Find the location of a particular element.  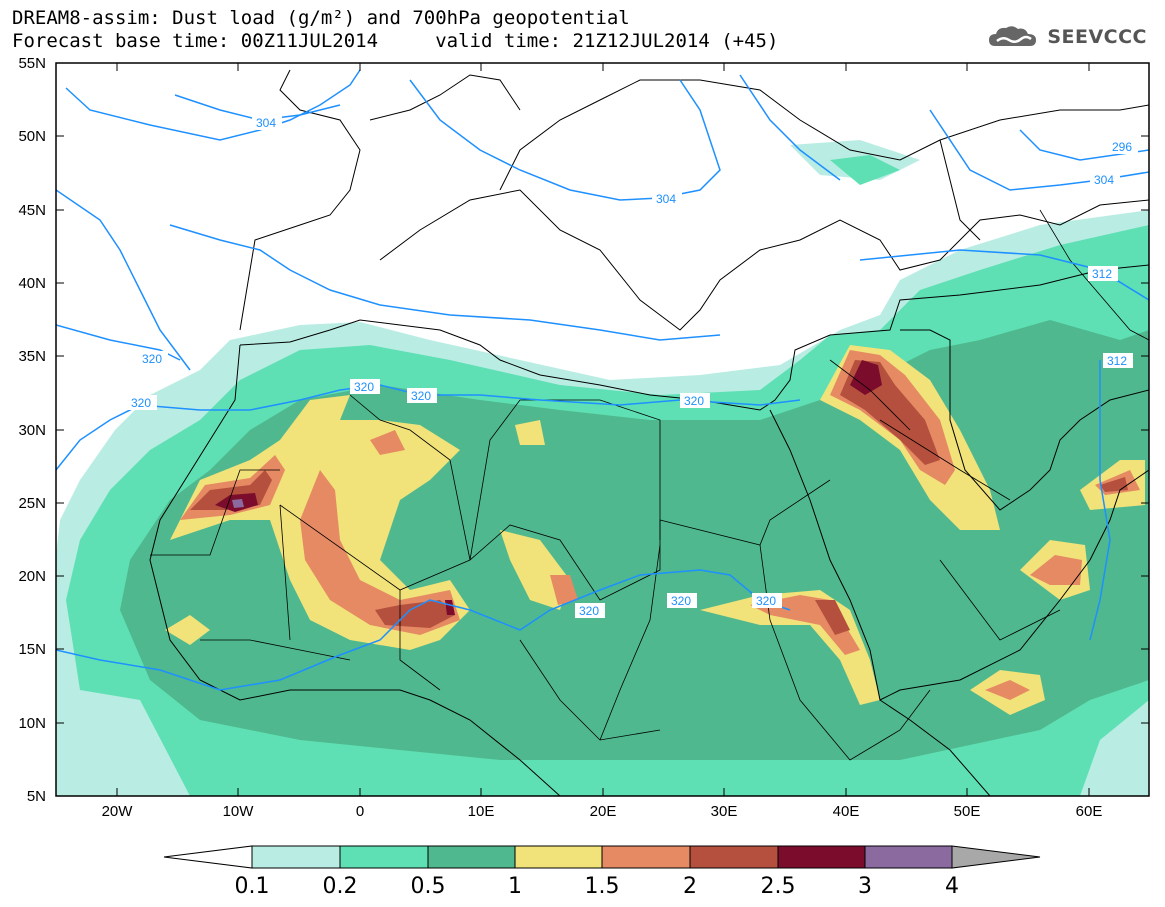

longitude-labels: 20W 10W 0 10E 20E 30E 40E 50E 60E is located at coordinates (602, 811).